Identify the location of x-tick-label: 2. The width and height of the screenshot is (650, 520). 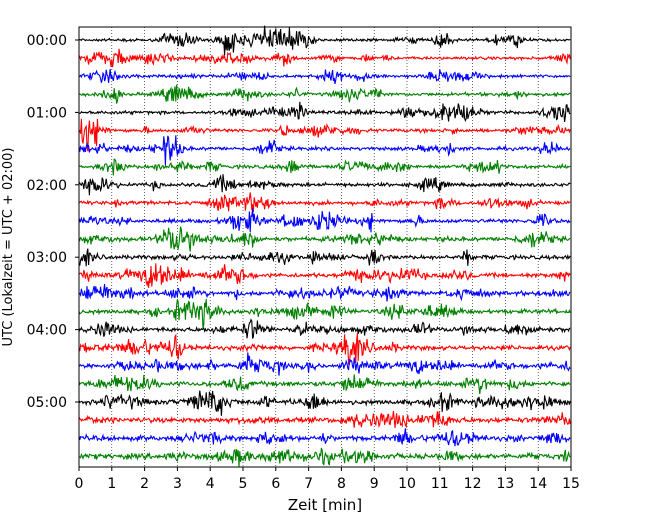
(144, 484).